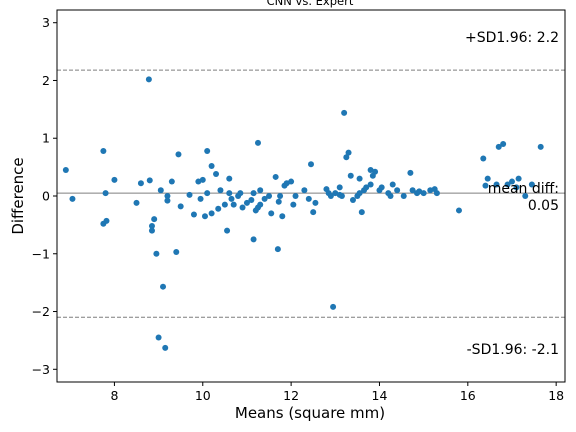  Describe the element at coordinates (310, 4) in the screenshot. I see `chart-title: CNN vs. Expert` at that location.